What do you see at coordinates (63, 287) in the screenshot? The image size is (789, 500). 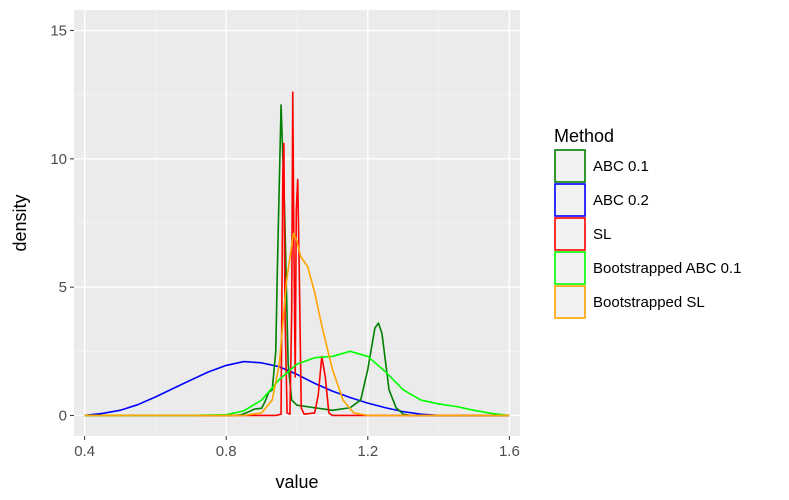 I see `y-tick-label: 5` at bounding box center [63, 287].